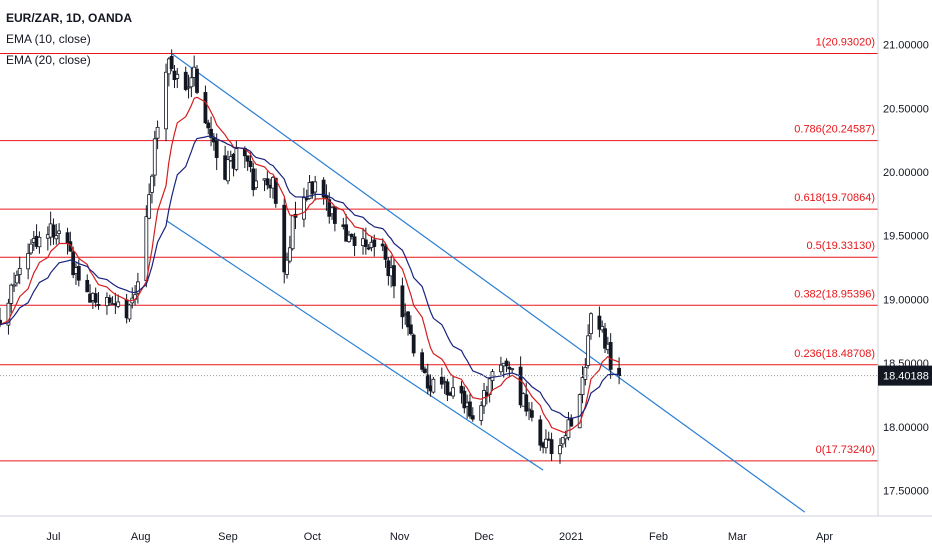  I want to click on time-tick-label-3: Oct, so click(312, 537).